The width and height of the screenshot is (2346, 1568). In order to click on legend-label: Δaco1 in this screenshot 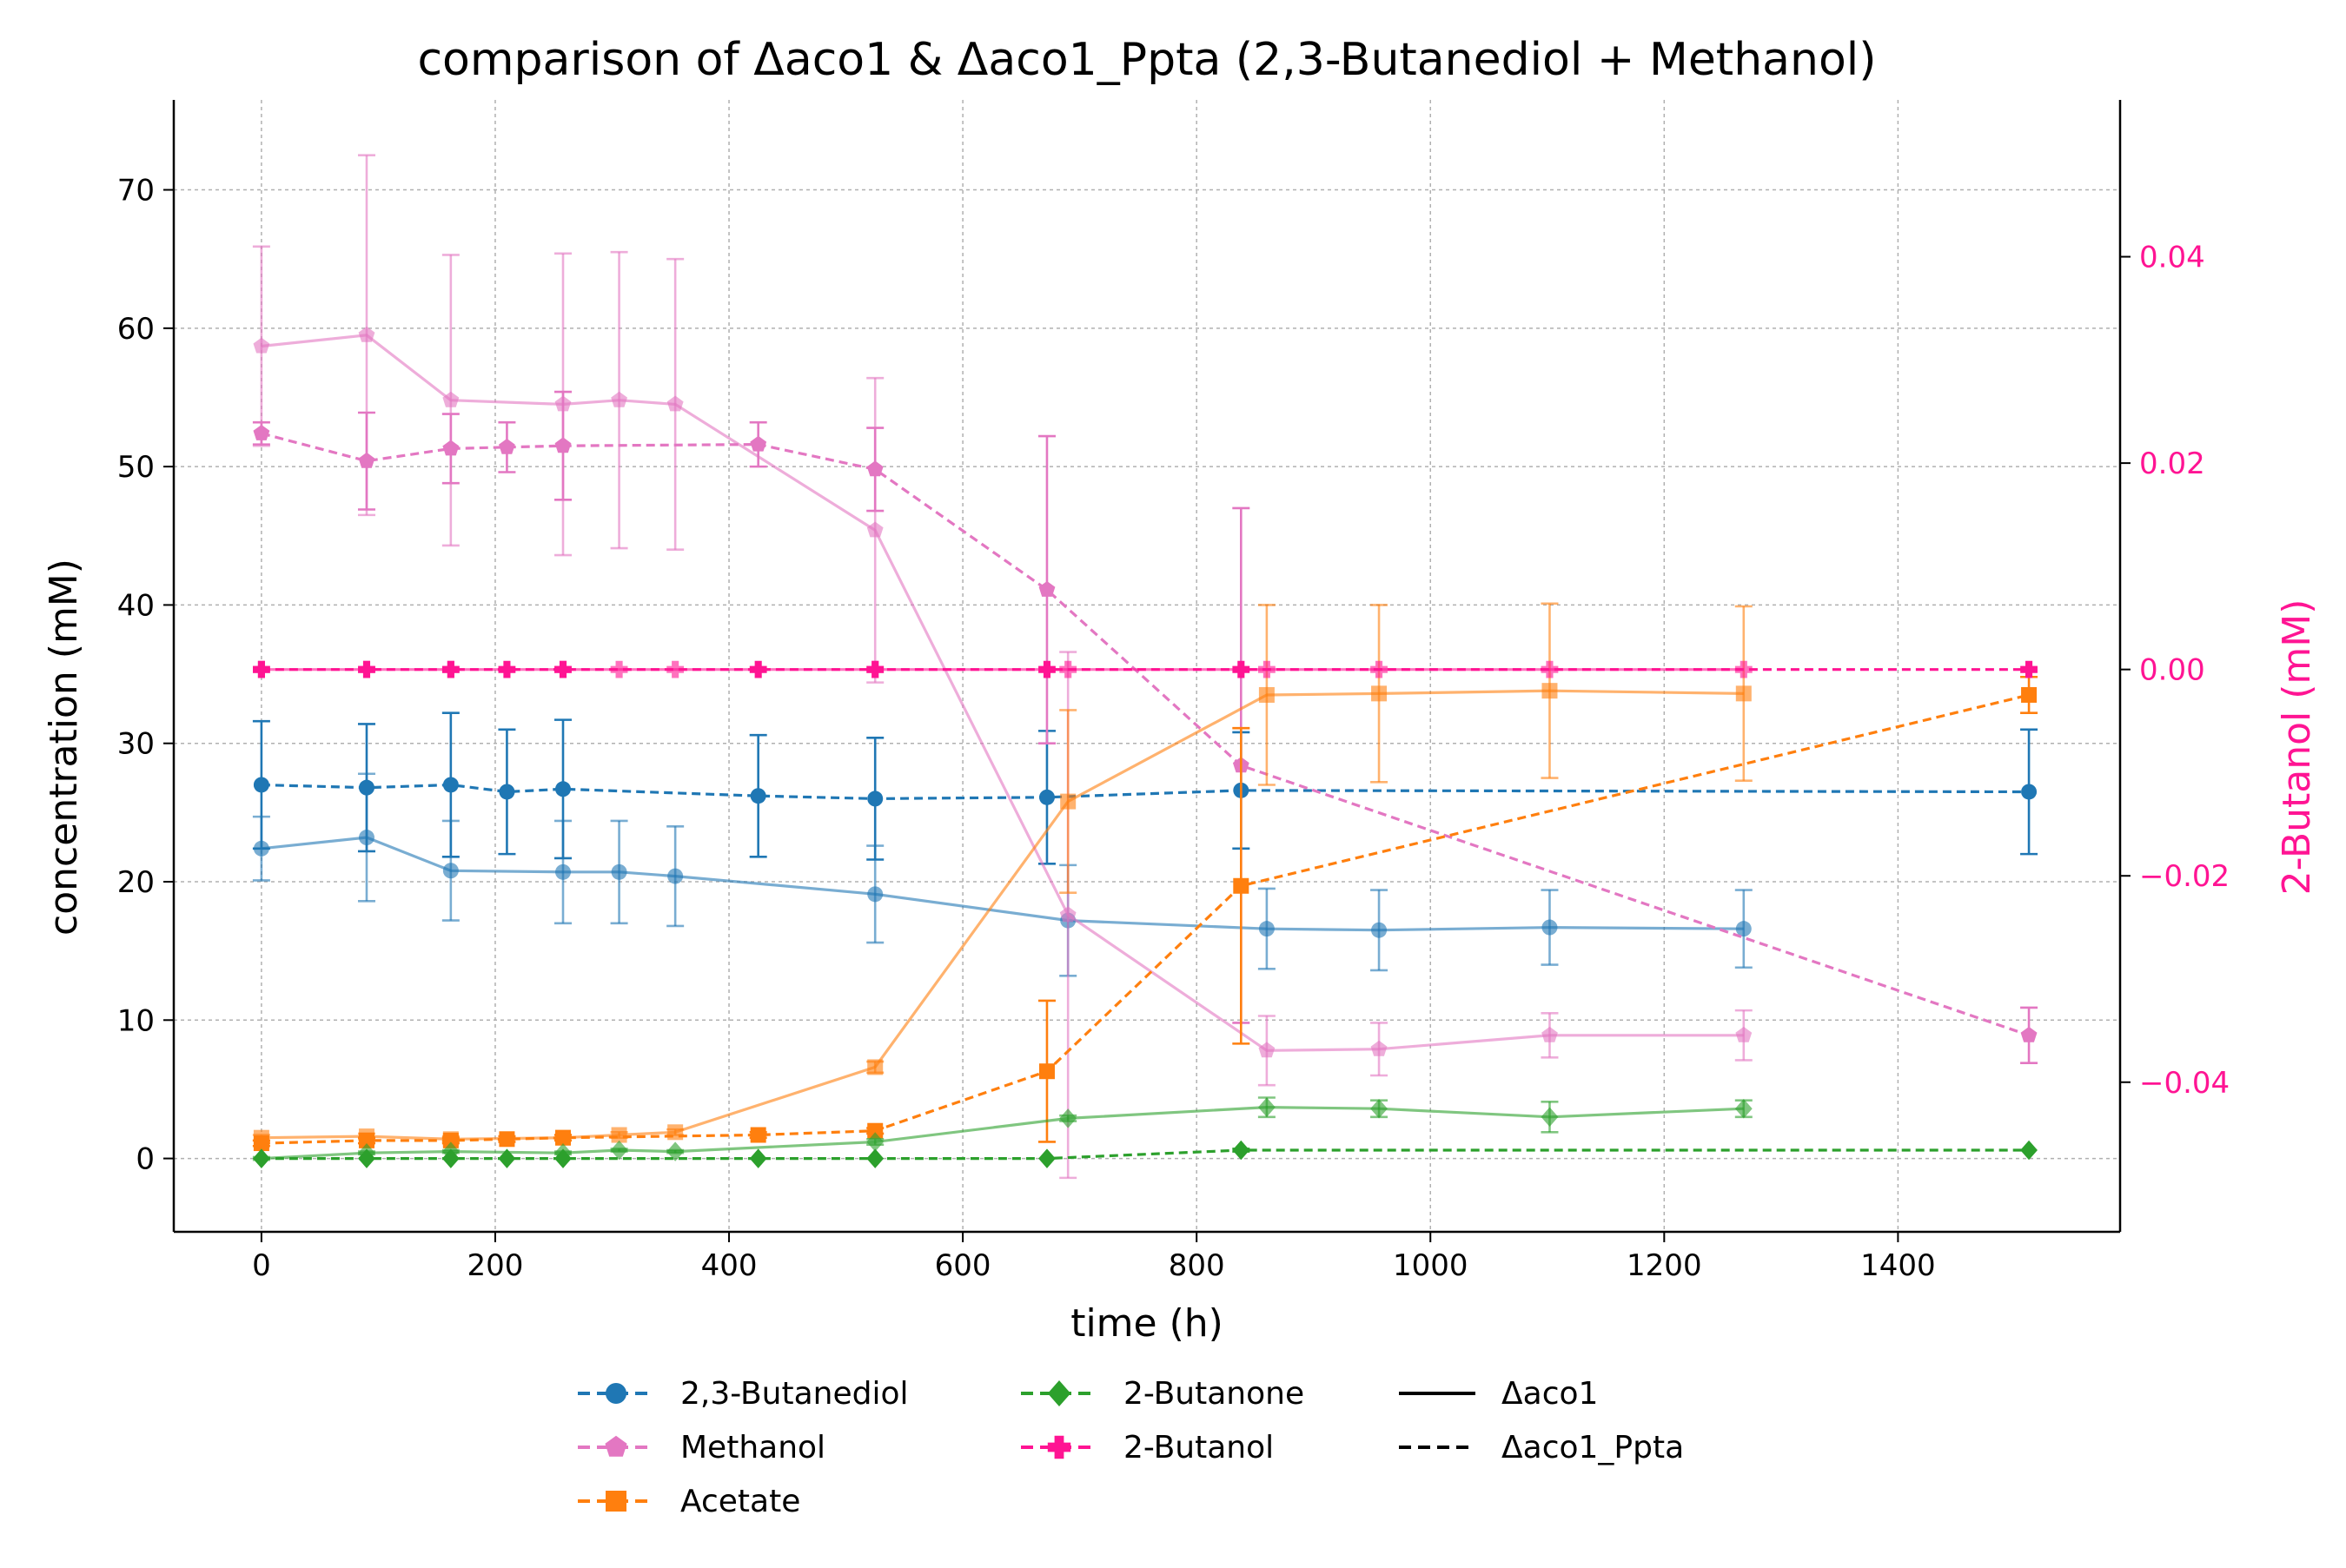, I will do `click(1550, 1394)`.